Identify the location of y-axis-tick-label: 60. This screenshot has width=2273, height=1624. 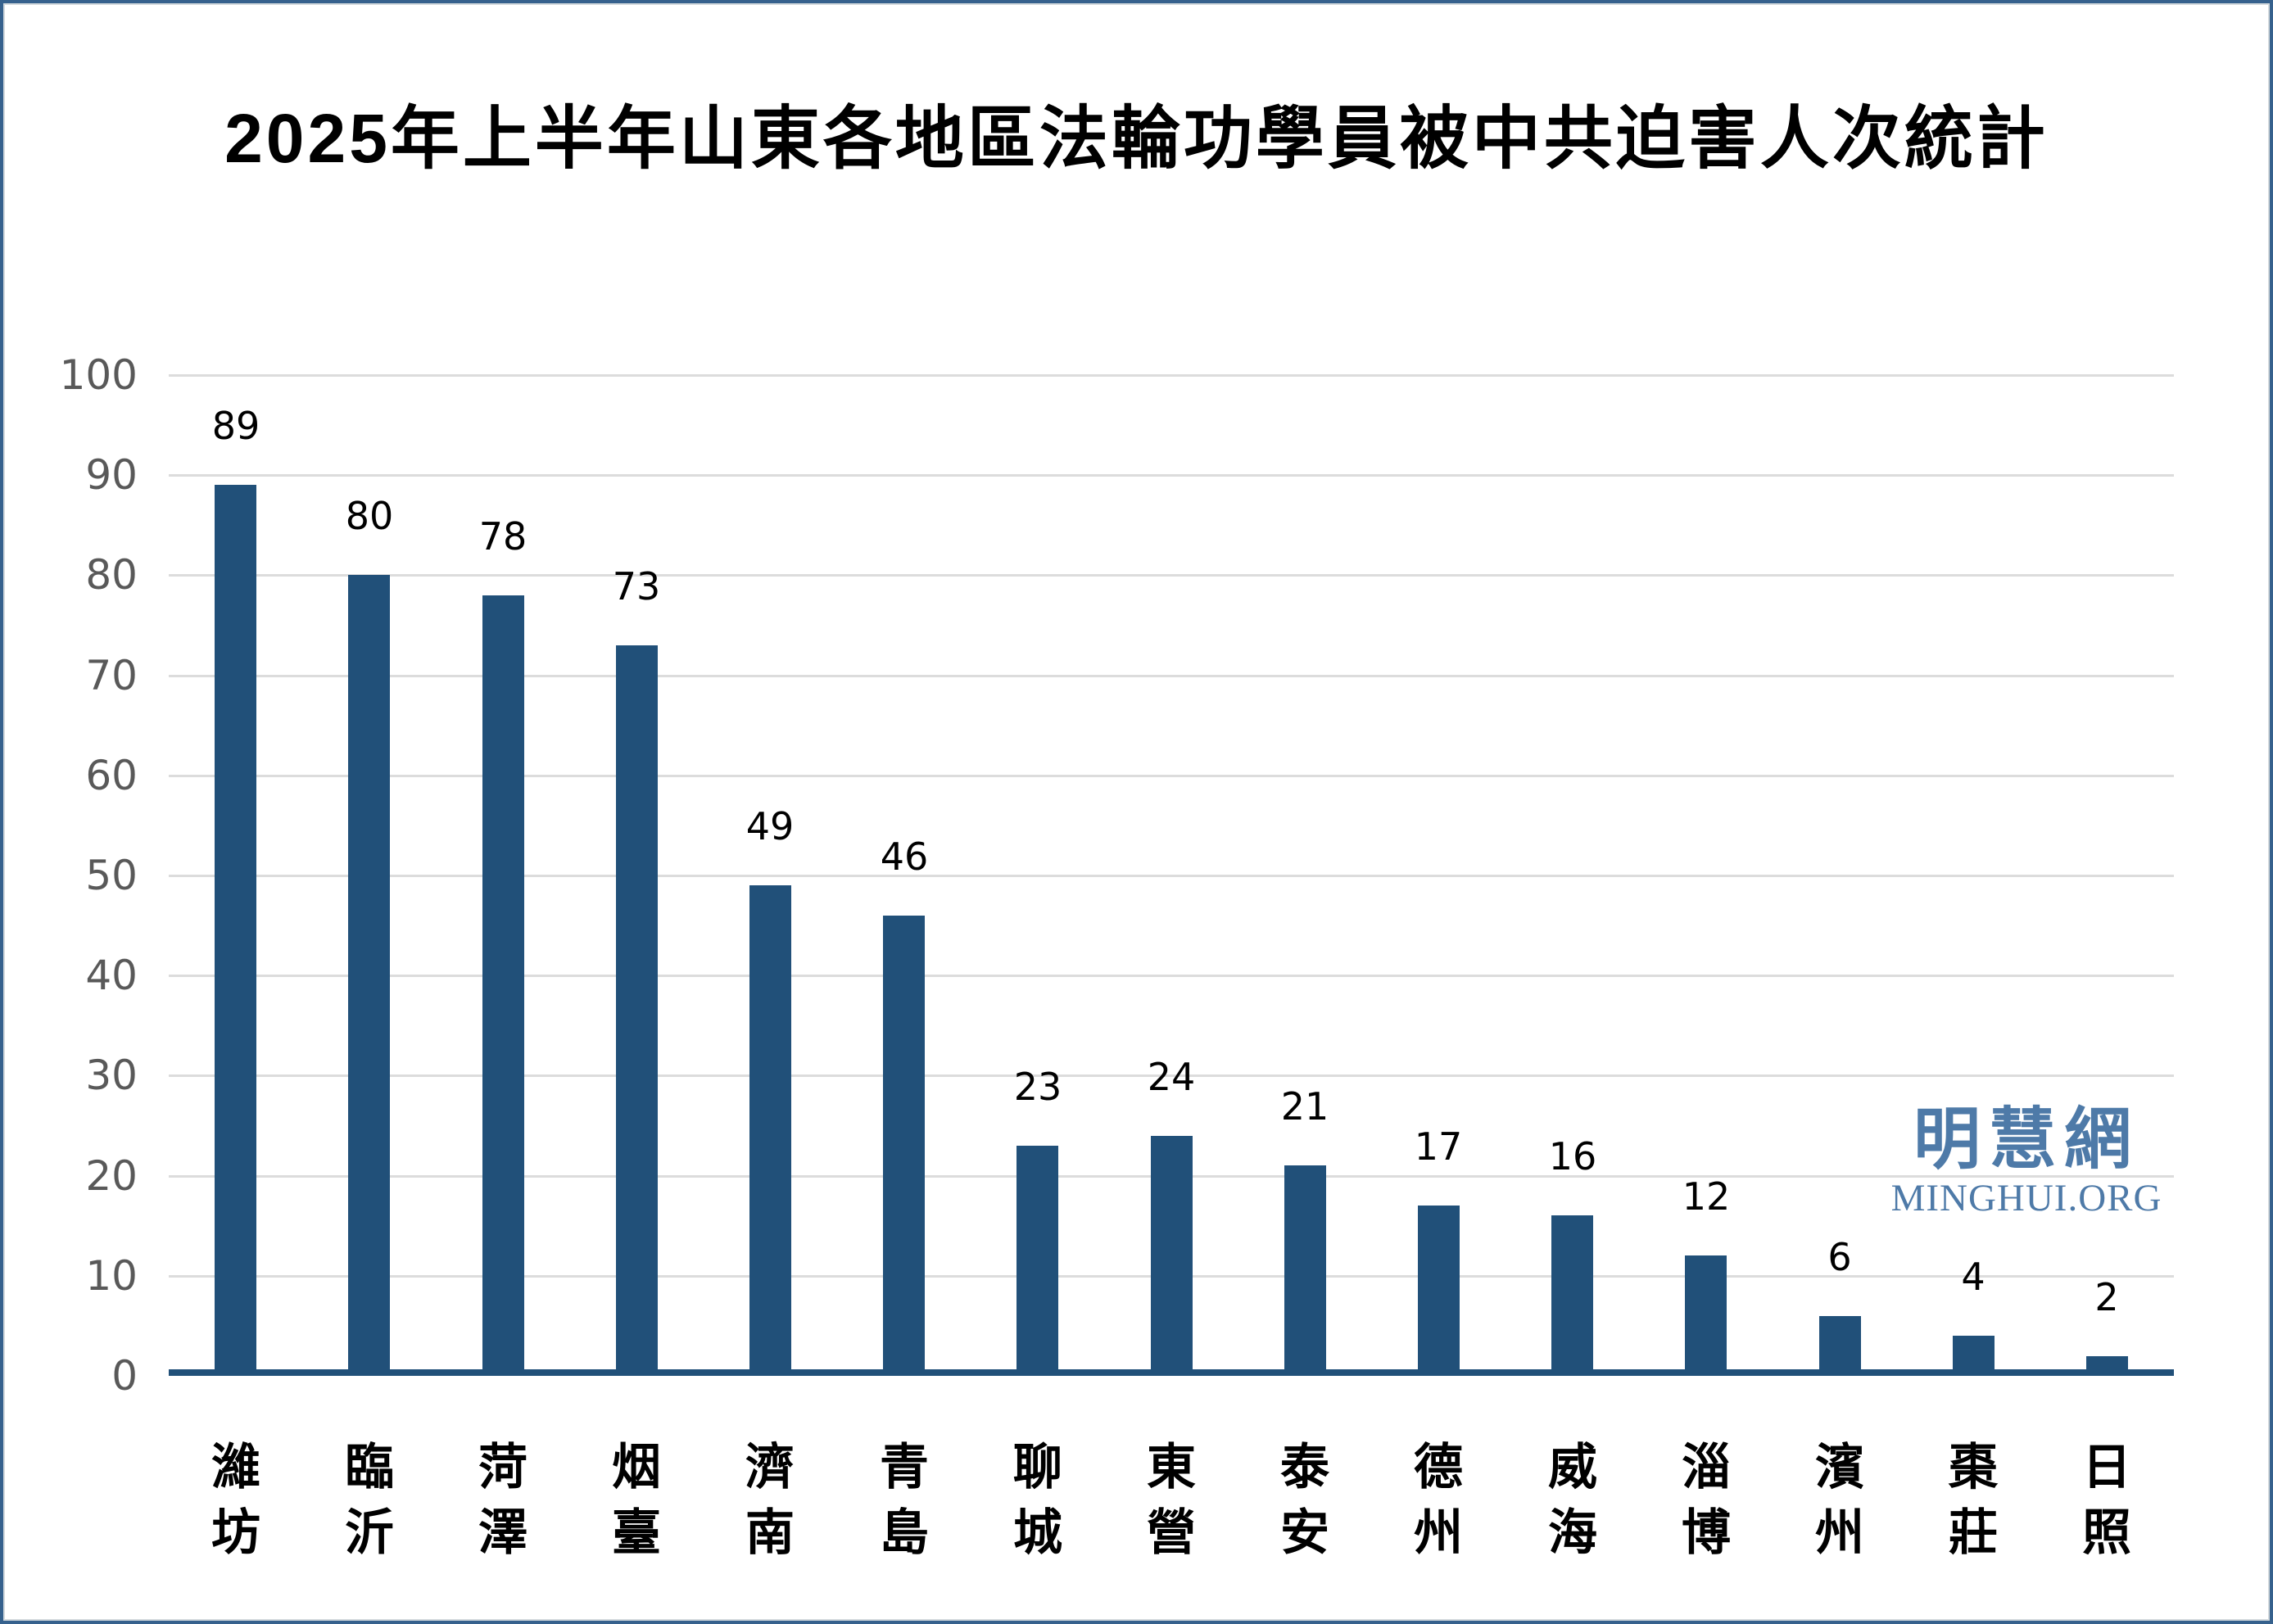
(111, 775).